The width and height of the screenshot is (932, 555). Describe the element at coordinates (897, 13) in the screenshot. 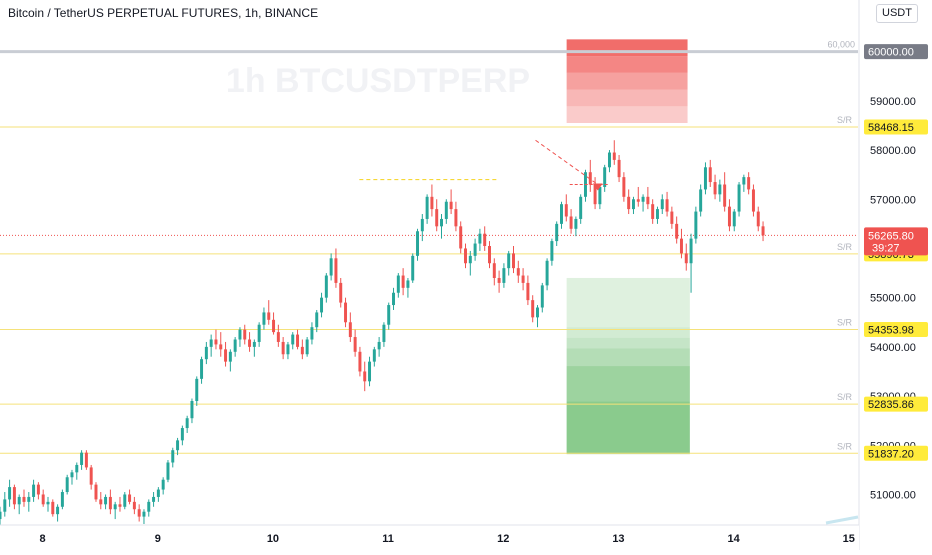

I see `currency-button: USDT` at that location.